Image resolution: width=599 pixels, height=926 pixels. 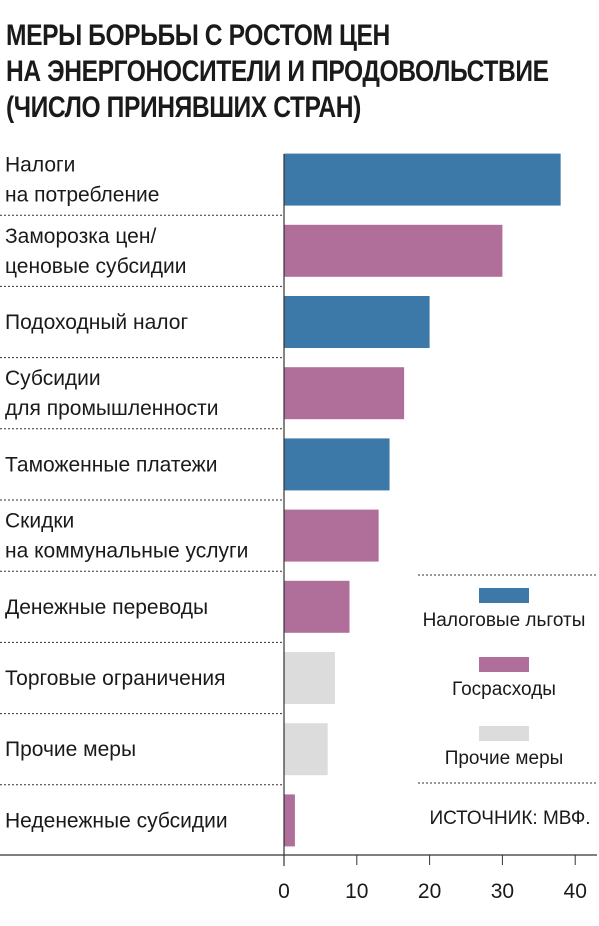 I want to click on category-label: Субсидии, so click(x=53, y=378).